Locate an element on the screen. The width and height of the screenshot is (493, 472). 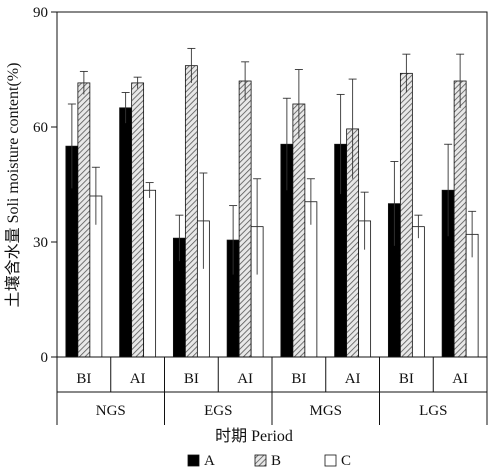
y-tick-label: 60 is located at coordinates (40, 128).